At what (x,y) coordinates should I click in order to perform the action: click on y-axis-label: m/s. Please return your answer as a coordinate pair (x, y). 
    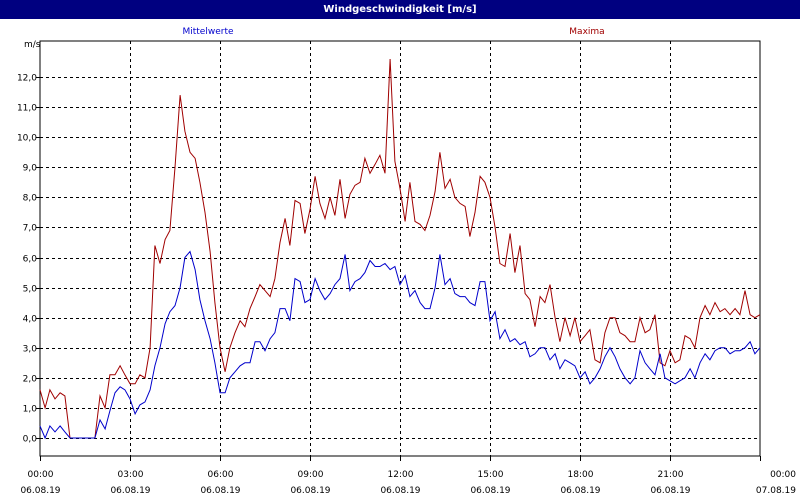
    Looking at the image, I should click on (32, 45).